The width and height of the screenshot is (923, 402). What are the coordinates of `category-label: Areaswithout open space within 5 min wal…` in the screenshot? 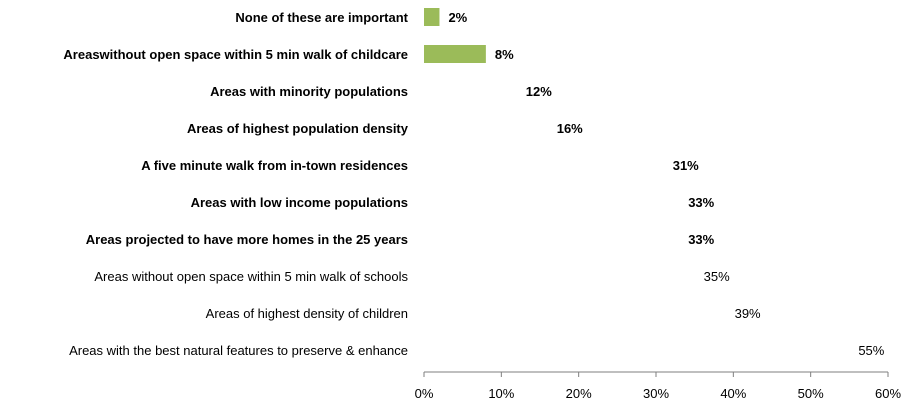 It's located at (235, 54).